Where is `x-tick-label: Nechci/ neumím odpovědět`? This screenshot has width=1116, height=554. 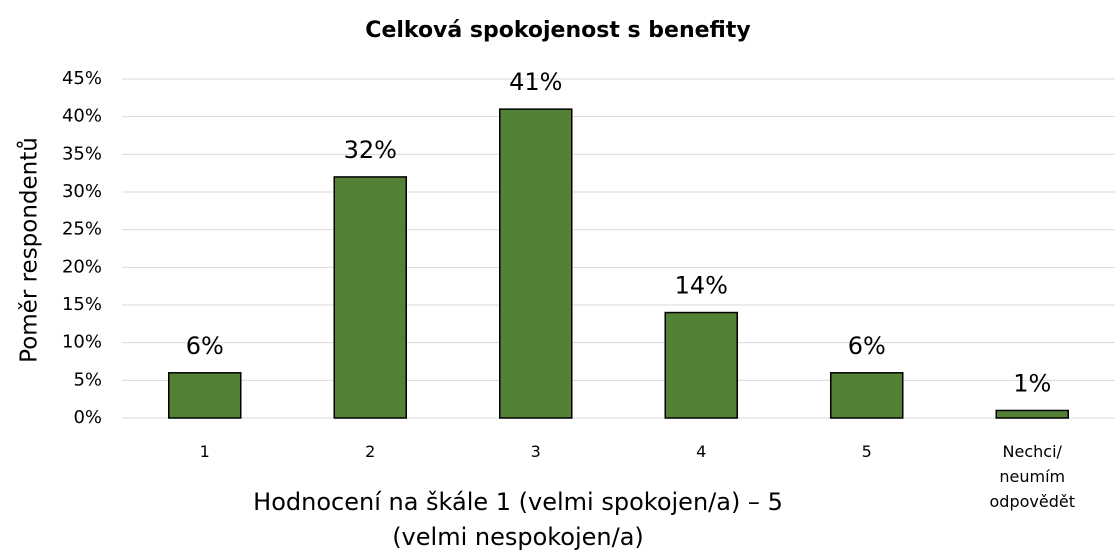 x-tick-label: Nechci/ neumím odpovědět is located at coordinates (1032, 476).